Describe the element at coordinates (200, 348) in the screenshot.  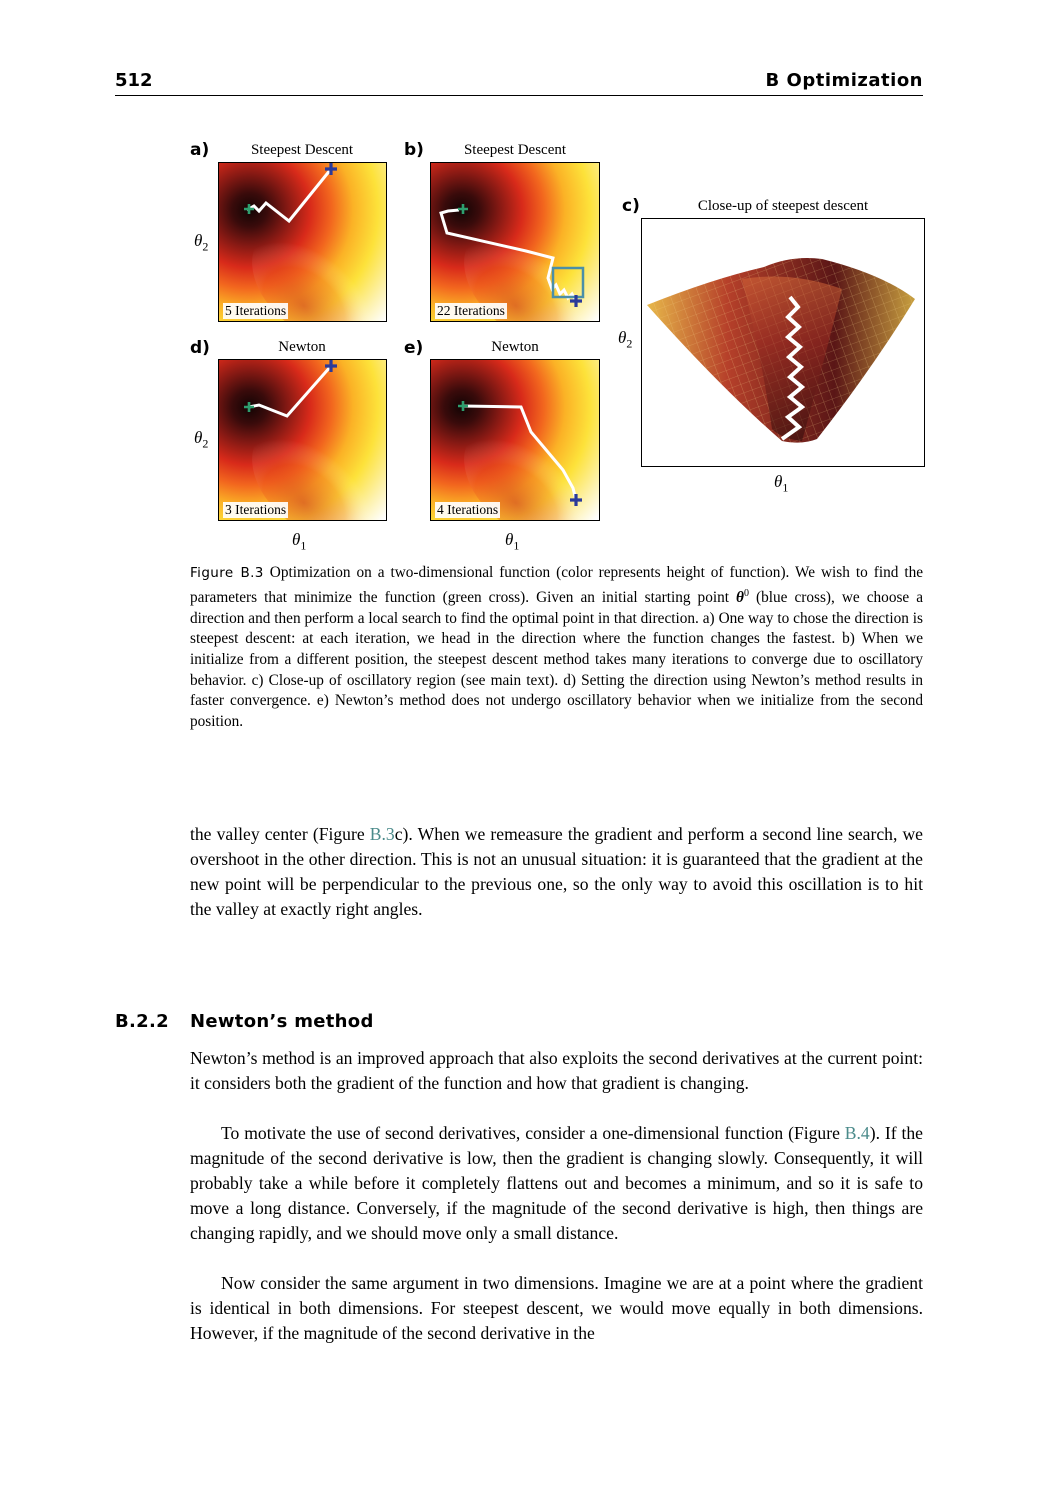
I see `panel-letter-d: d)` at that location.